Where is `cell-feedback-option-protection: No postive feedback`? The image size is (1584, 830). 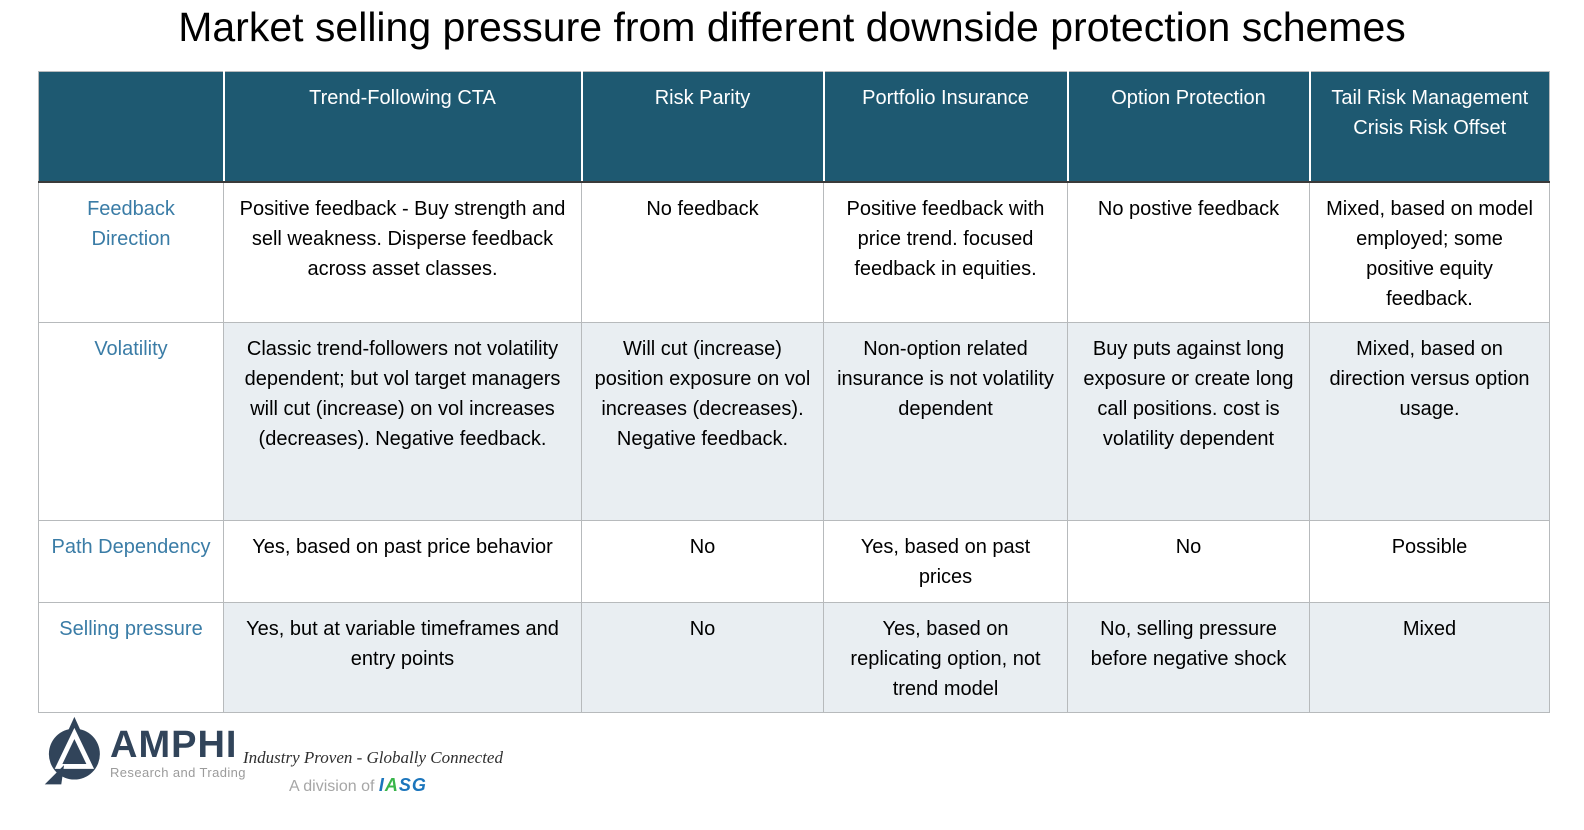 cell-feedback-option-protection: No postive feedback is located at coordinates (1188, 252).